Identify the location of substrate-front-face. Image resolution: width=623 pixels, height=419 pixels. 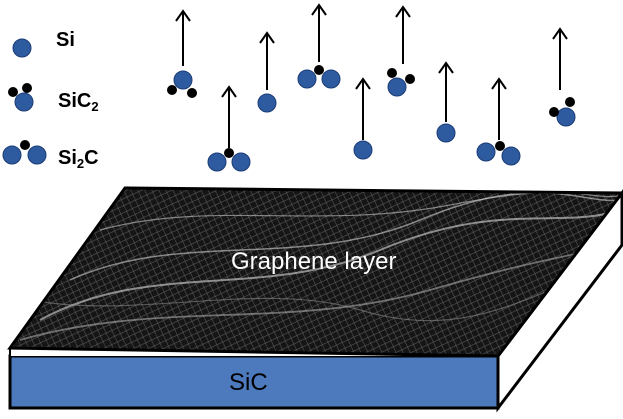
(254, 382).